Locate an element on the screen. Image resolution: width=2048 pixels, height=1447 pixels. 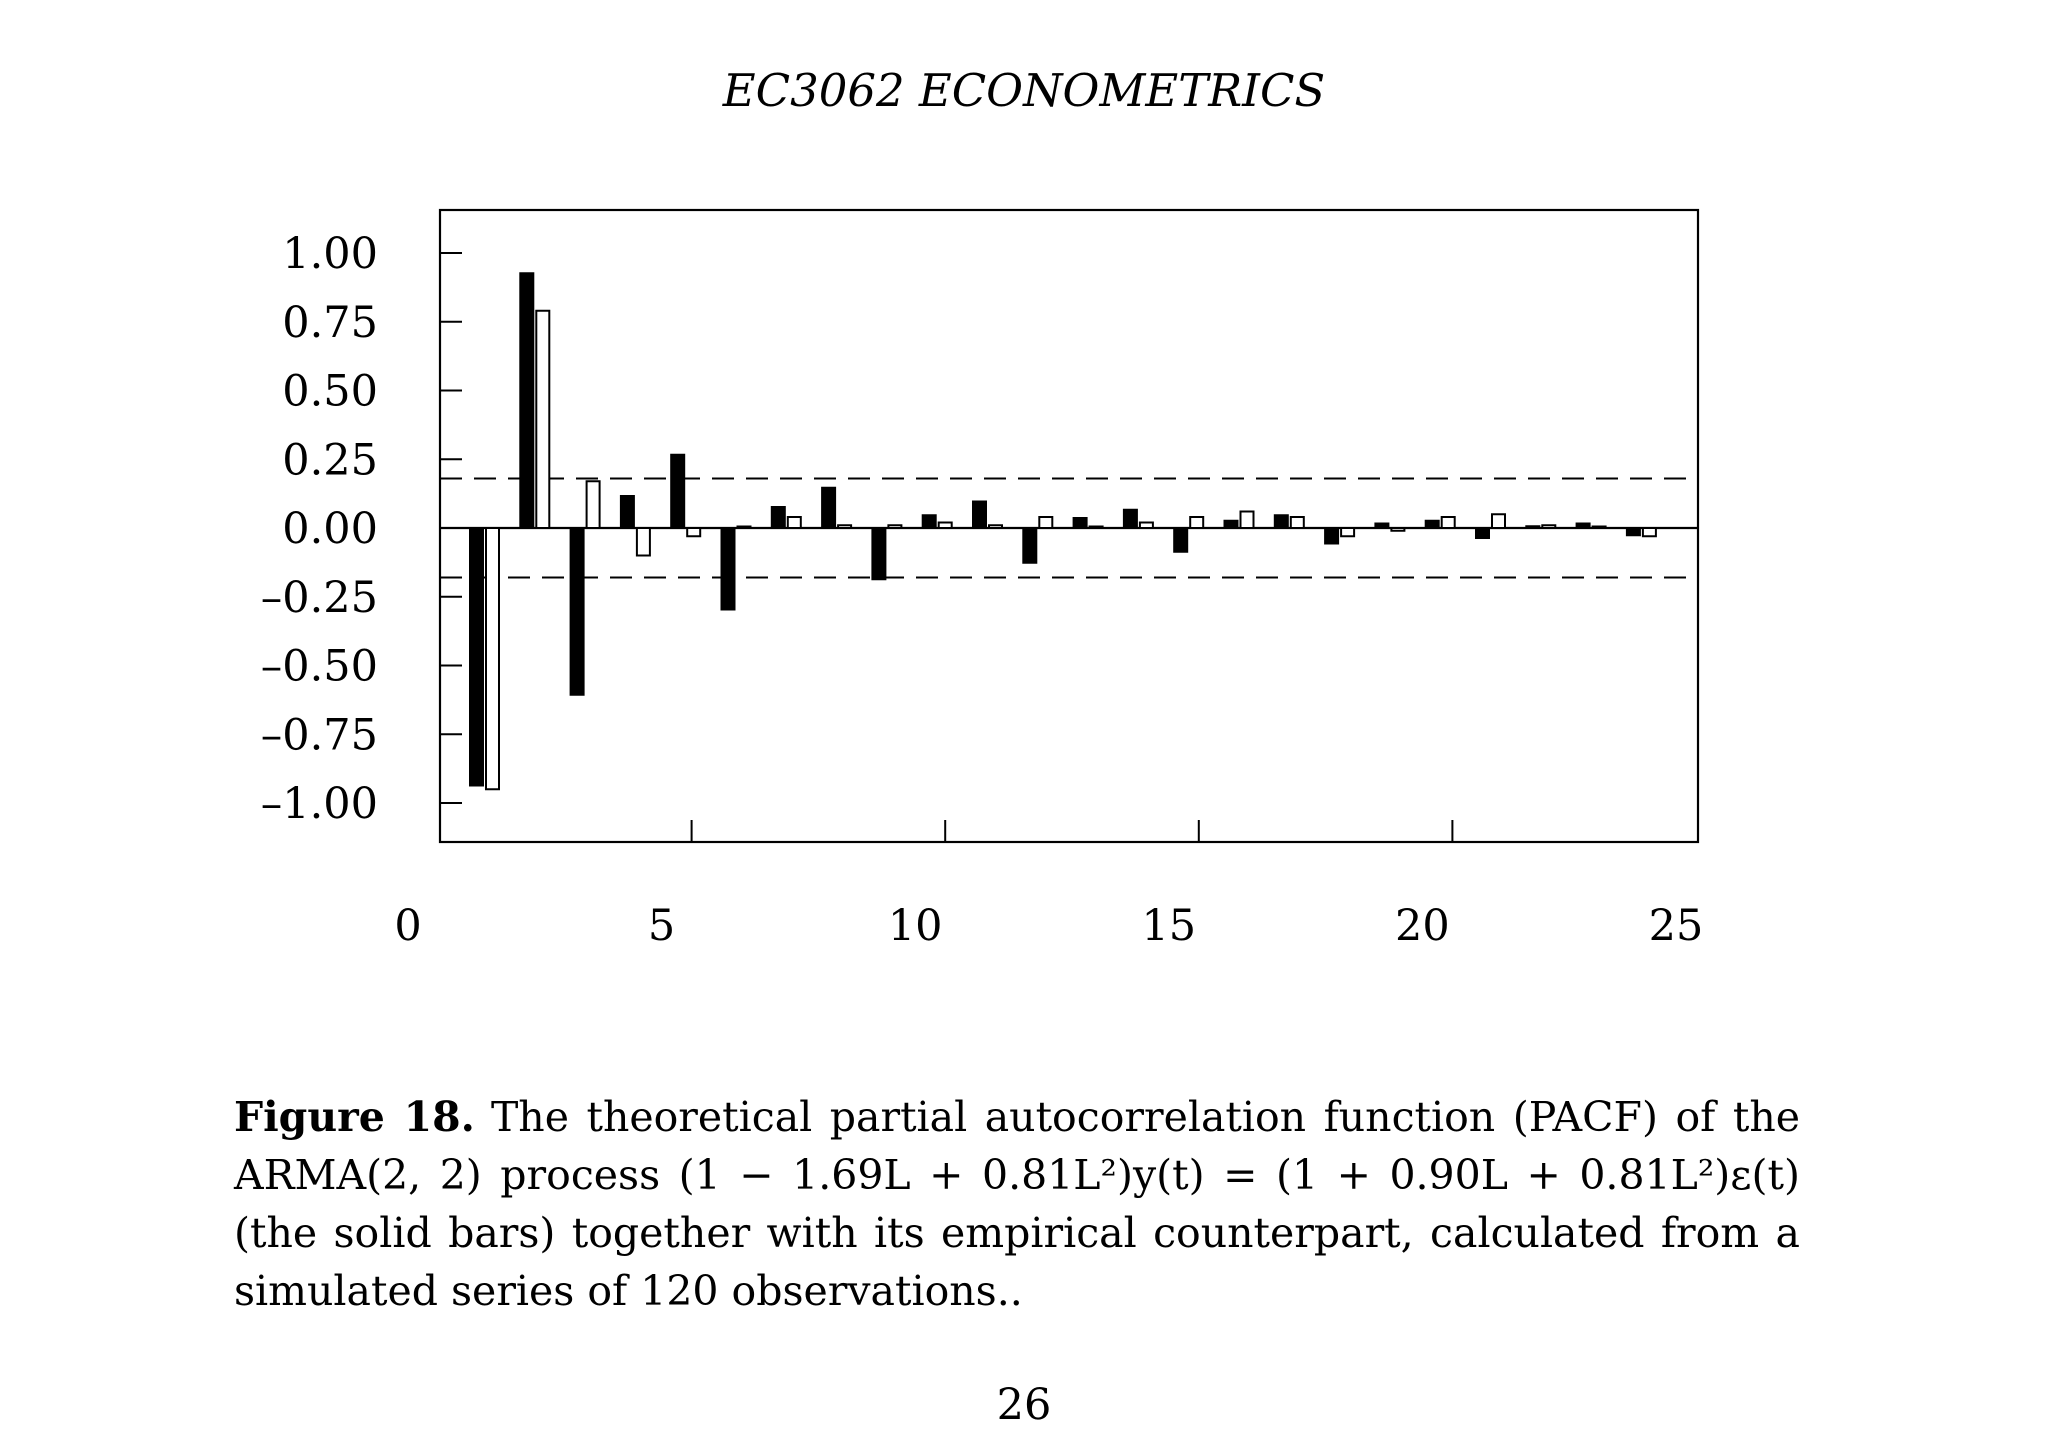
x-tick-label: 10 is located at coordinates (915, 926).